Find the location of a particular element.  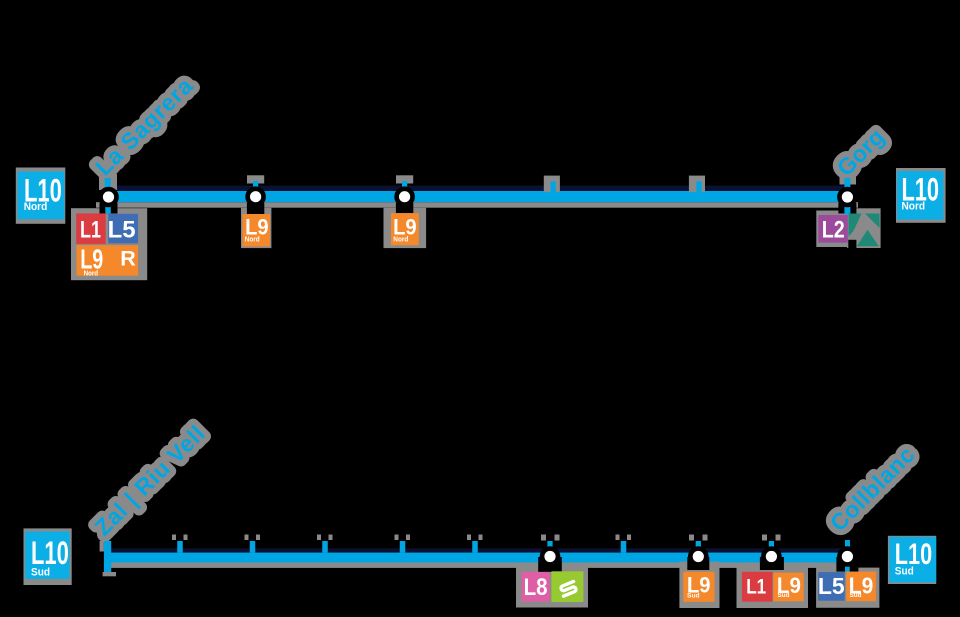

svg-text: L2 is located at coordinates (833, 229).